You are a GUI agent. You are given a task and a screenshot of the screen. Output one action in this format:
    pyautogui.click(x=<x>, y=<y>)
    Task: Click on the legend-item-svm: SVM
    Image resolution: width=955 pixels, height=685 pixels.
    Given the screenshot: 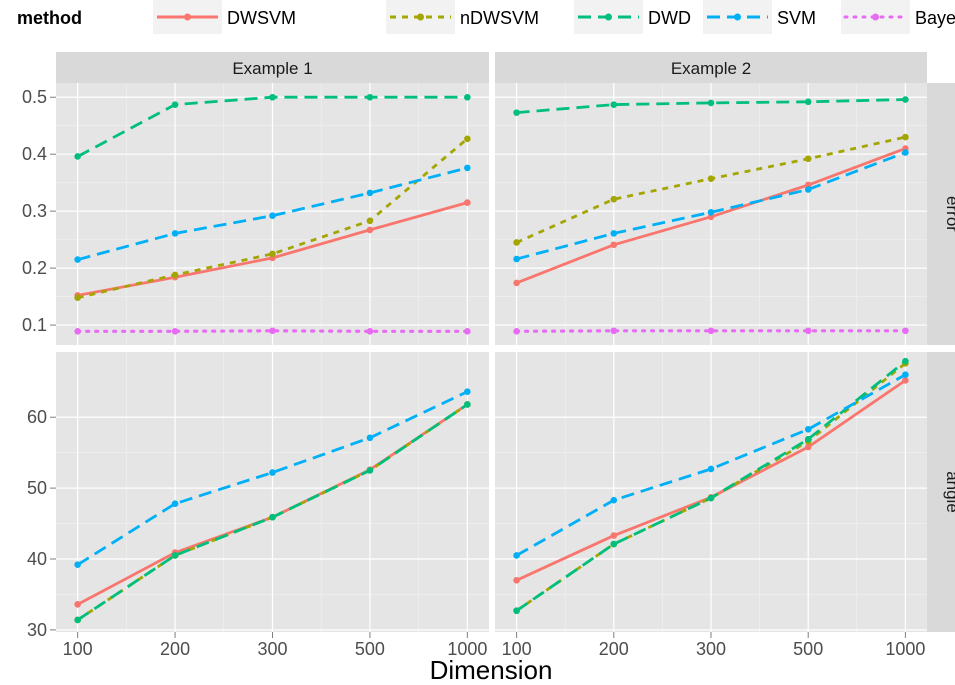 What is the action you would take?
    pyautogui.click(x=759, y=17)
    